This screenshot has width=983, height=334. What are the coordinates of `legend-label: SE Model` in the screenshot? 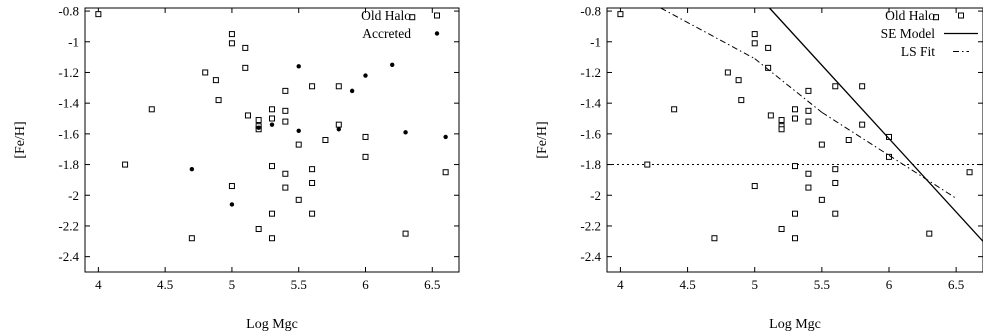 It's located at (908, 33).